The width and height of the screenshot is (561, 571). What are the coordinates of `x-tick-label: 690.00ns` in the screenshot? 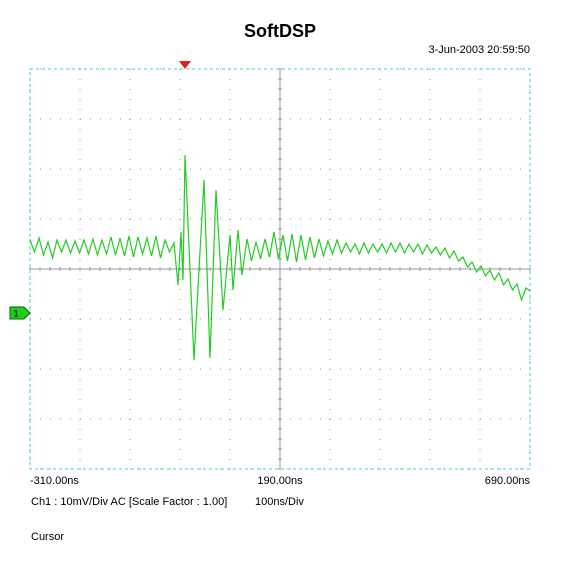 It's located at (508, 481).